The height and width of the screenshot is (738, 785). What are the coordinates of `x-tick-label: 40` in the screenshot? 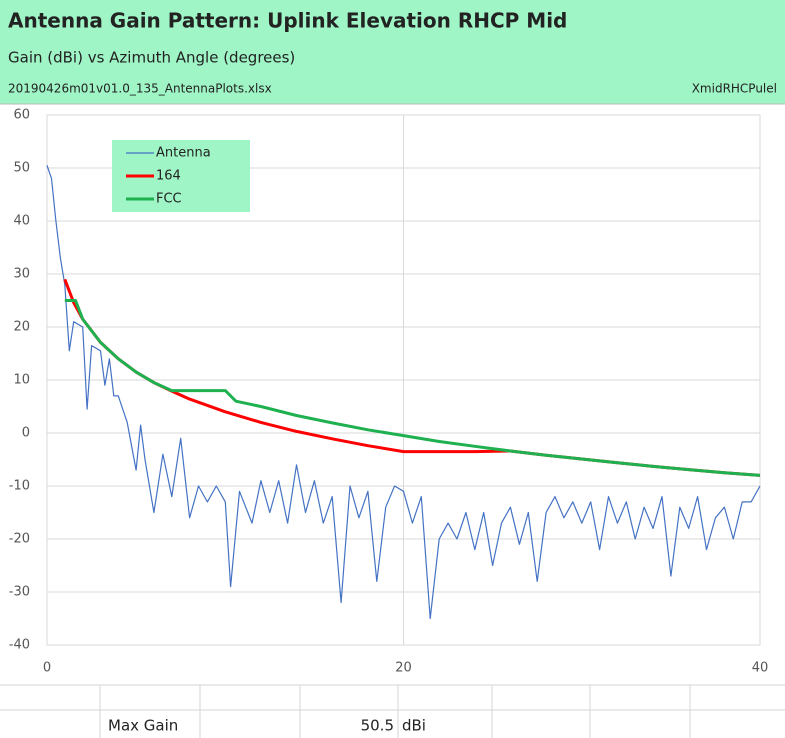 It's located at (760, 668).